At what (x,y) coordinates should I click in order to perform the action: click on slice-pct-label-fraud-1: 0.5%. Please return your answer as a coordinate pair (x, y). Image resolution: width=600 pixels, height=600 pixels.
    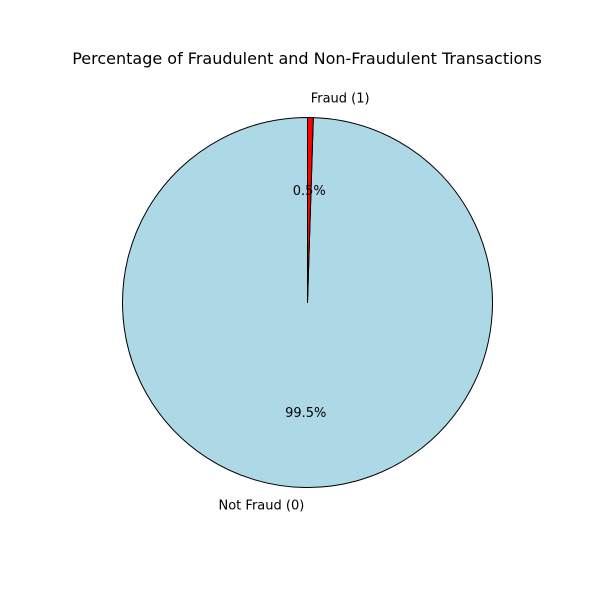
    Looking at the image, I should click on (309, 191).